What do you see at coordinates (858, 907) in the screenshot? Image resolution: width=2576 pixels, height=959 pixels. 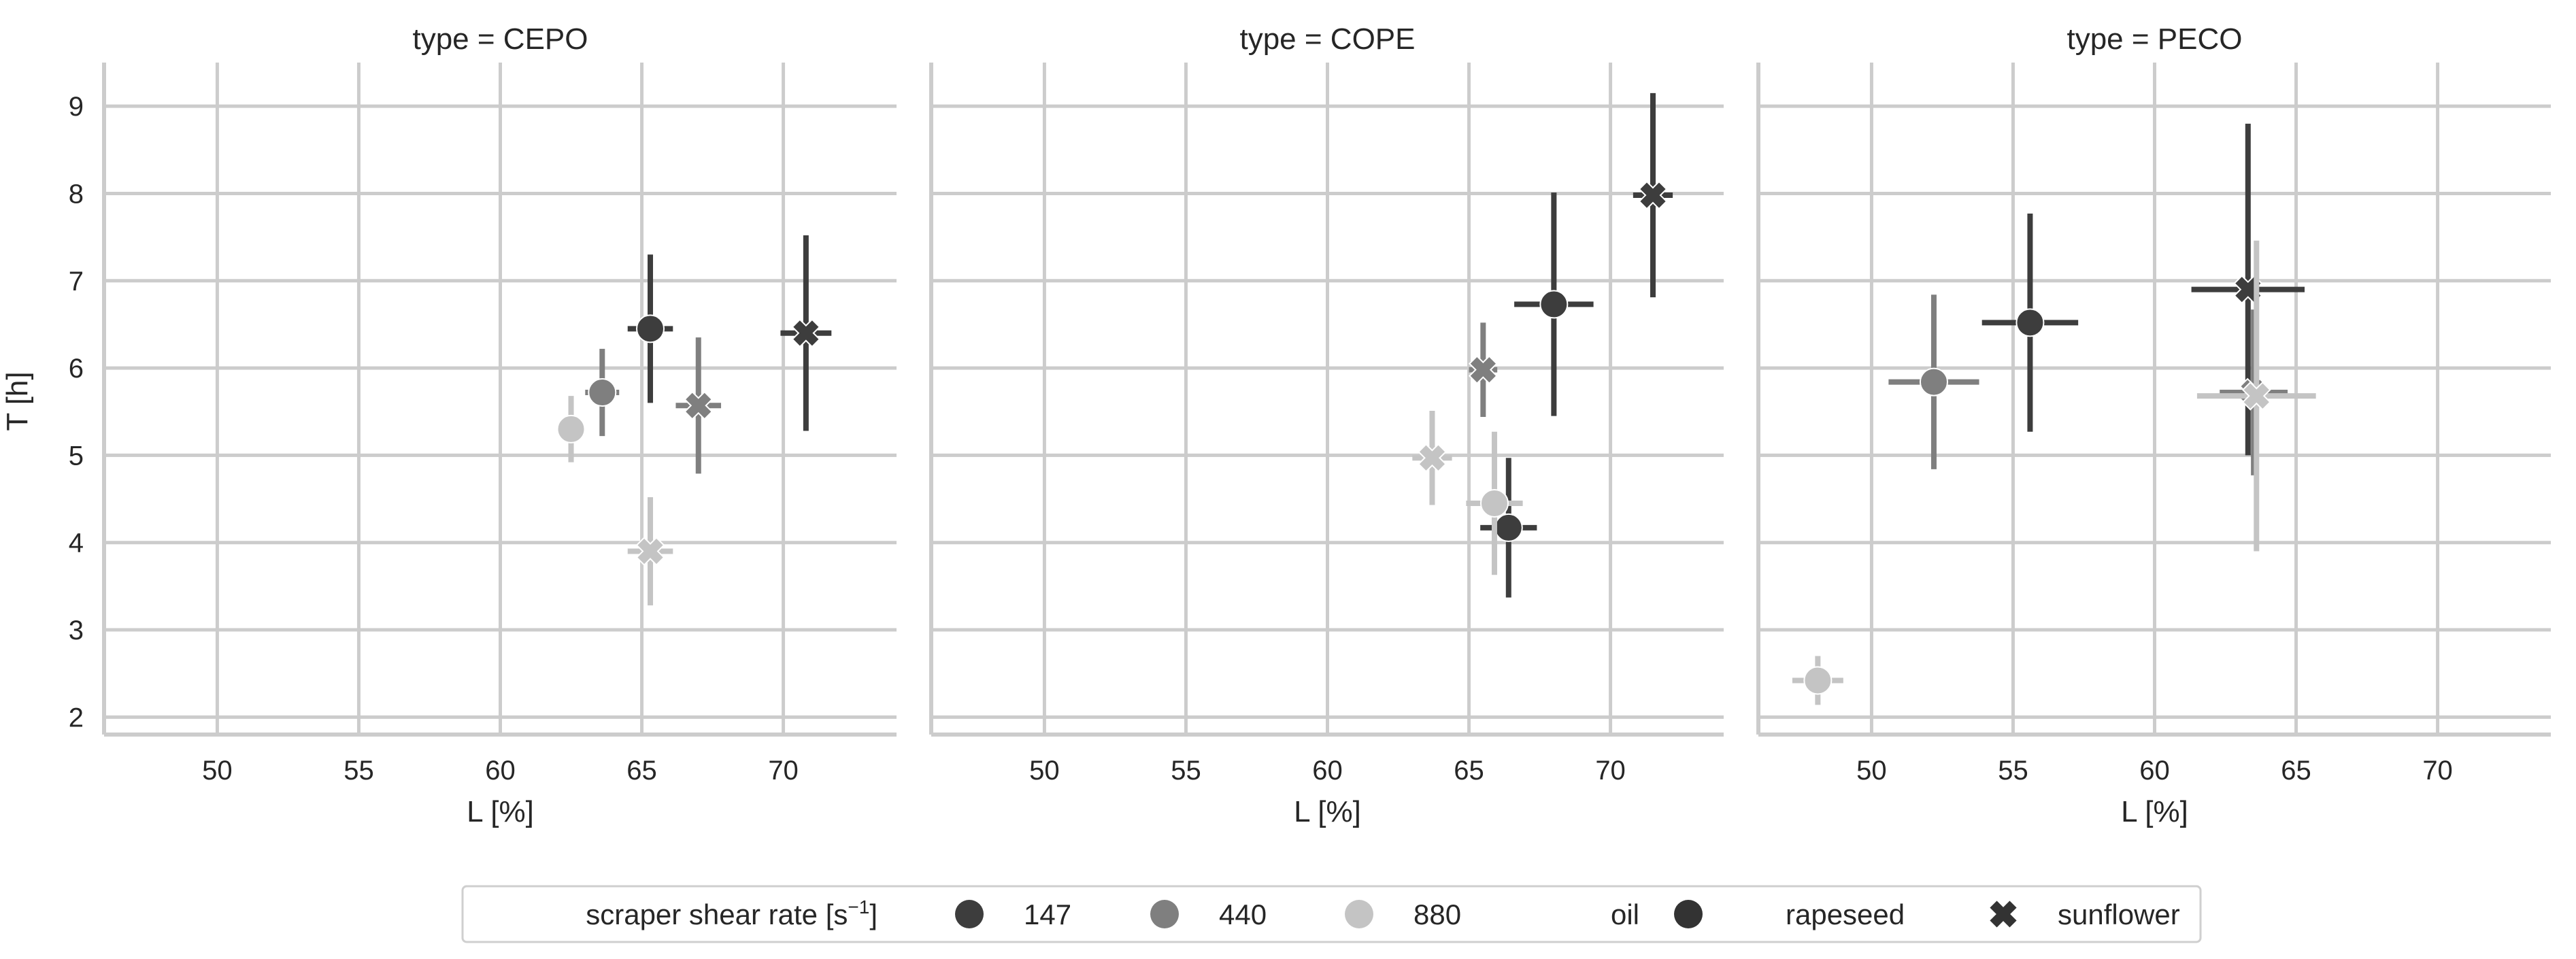 I see `legend-hue-title-superscript: −1` at bounding box center [858, 907].